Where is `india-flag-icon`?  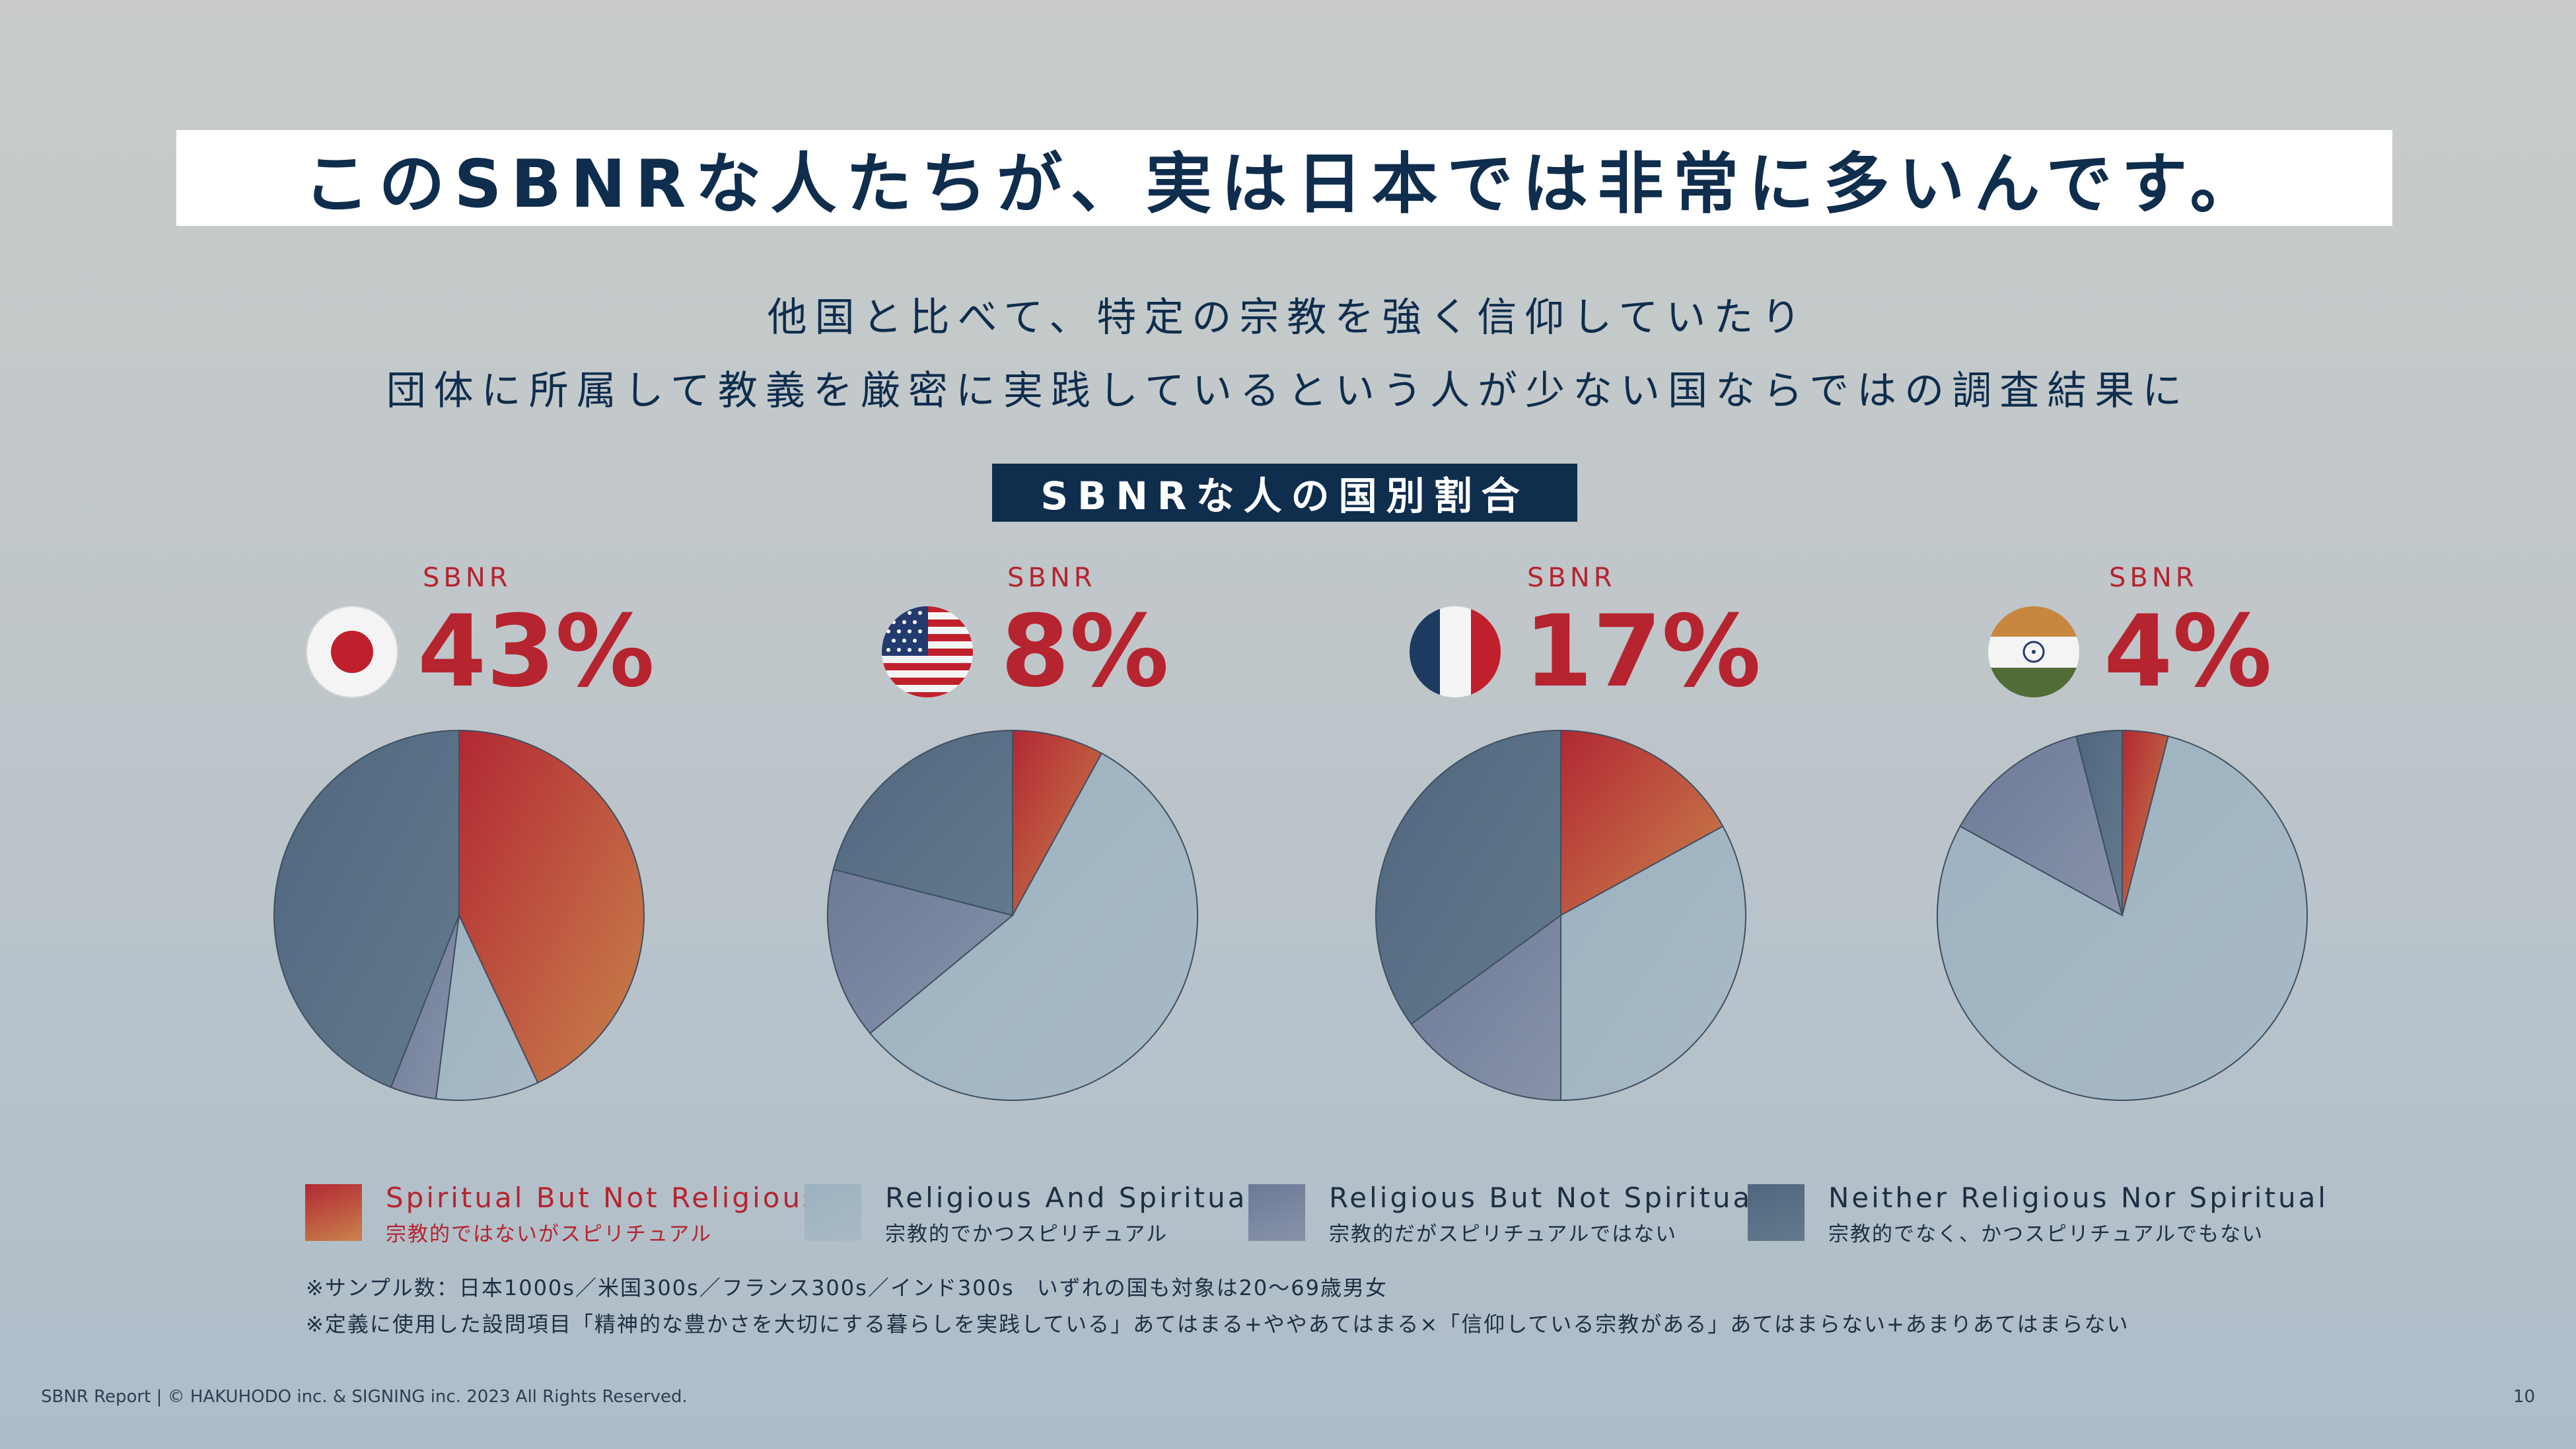 india-flag-icon is located at coordinates (2034, 652).